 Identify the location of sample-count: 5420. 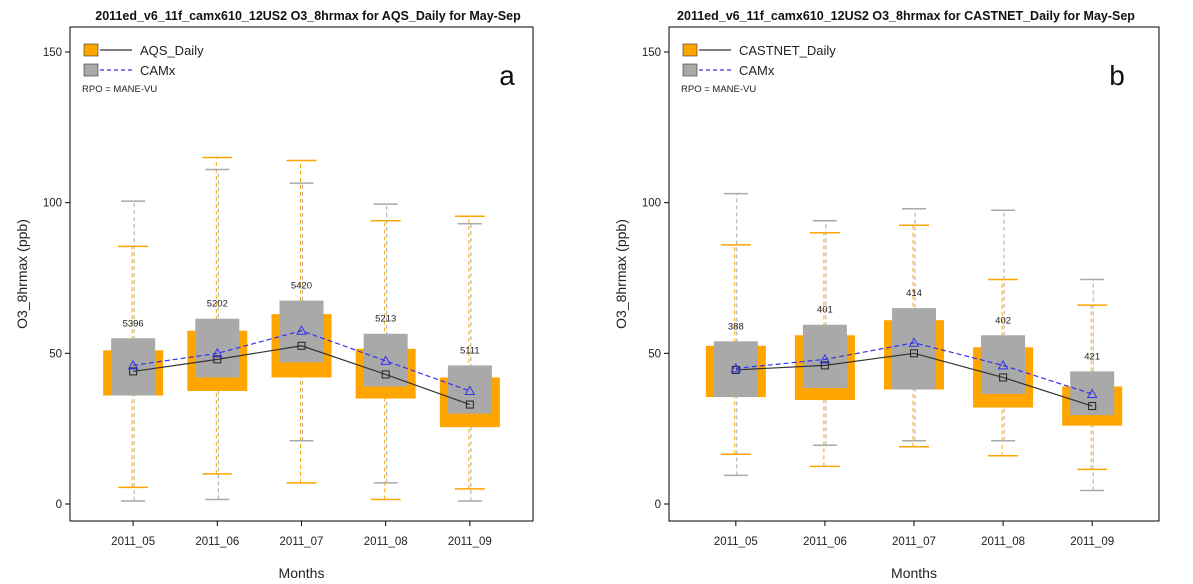
(301, 286).